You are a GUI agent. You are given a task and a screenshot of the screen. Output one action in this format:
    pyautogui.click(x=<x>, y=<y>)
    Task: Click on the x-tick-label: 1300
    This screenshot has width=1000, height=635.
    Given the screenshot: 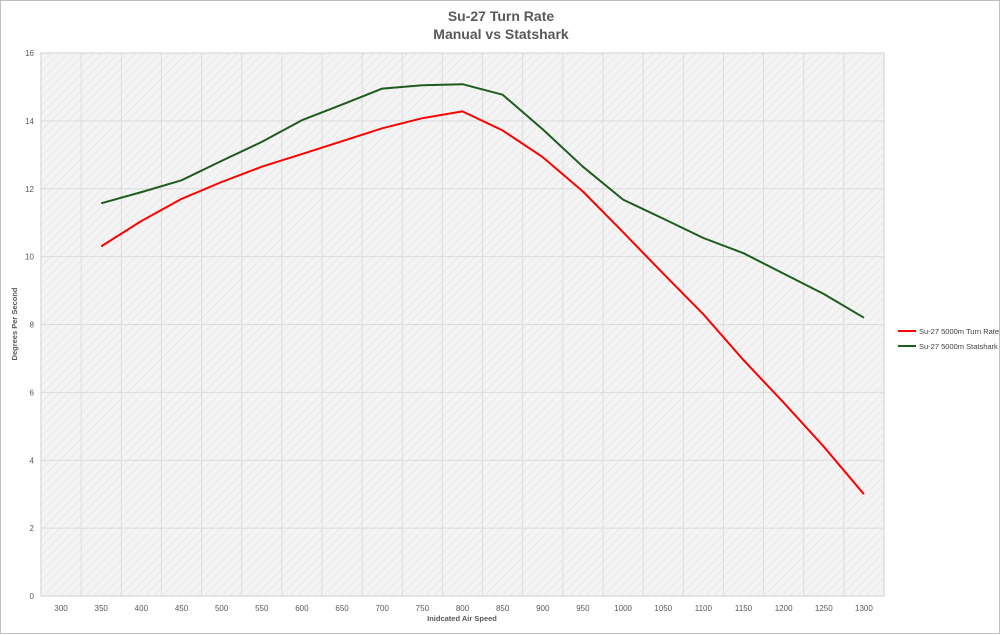 What is the action you would take?
    pyautogui.click(x=864, y=608)
    